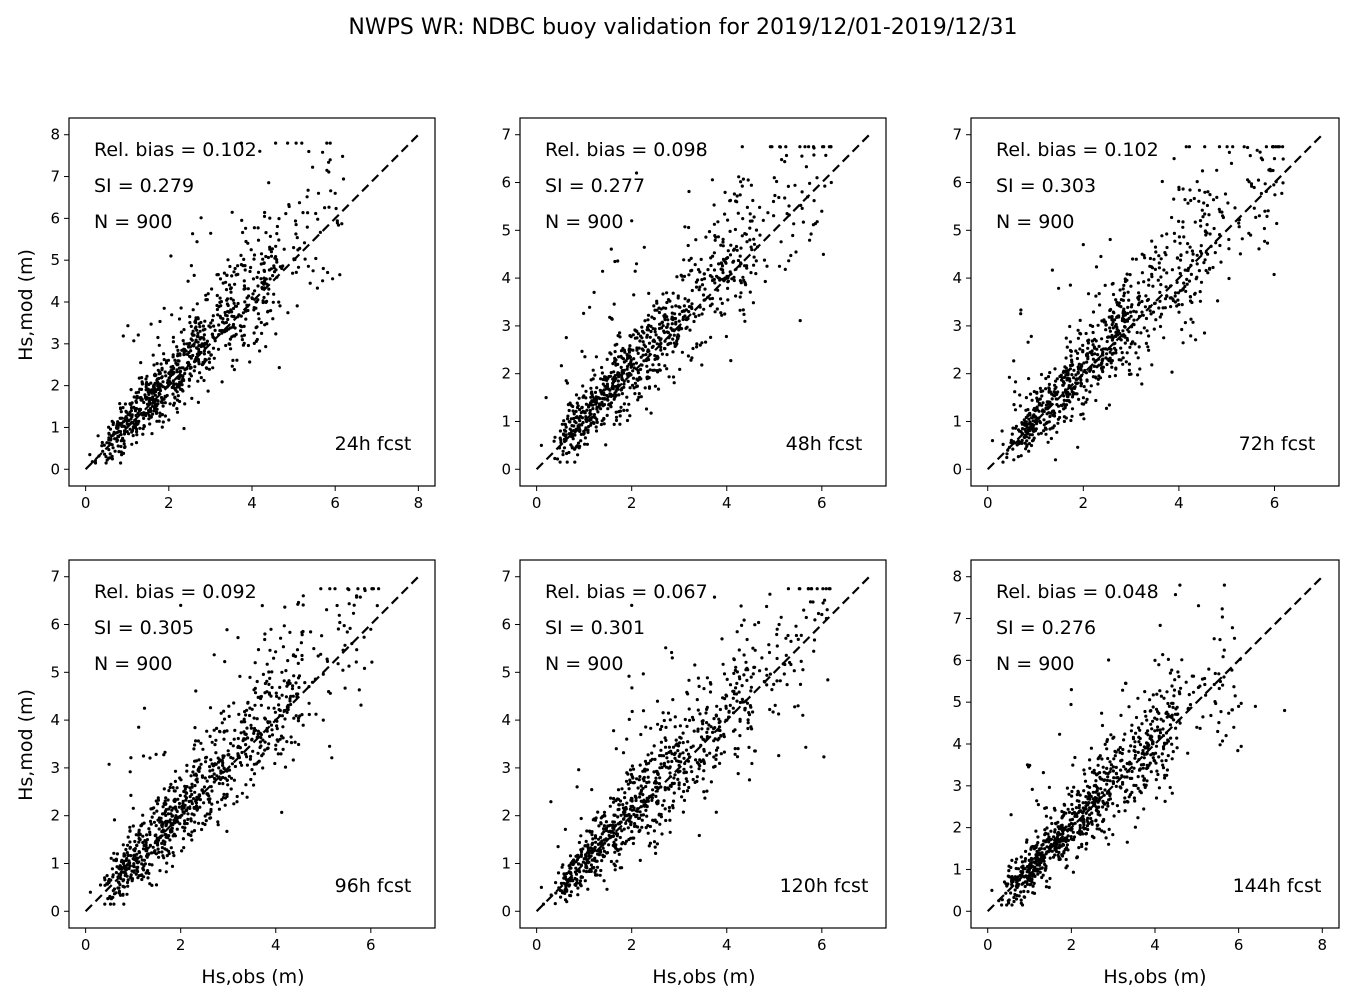 The image size is (1357, 1004). What do you see at coordinates (252, 302) in the screenshot?
I see `one-to-one-line` at bounding box center [252, 302].